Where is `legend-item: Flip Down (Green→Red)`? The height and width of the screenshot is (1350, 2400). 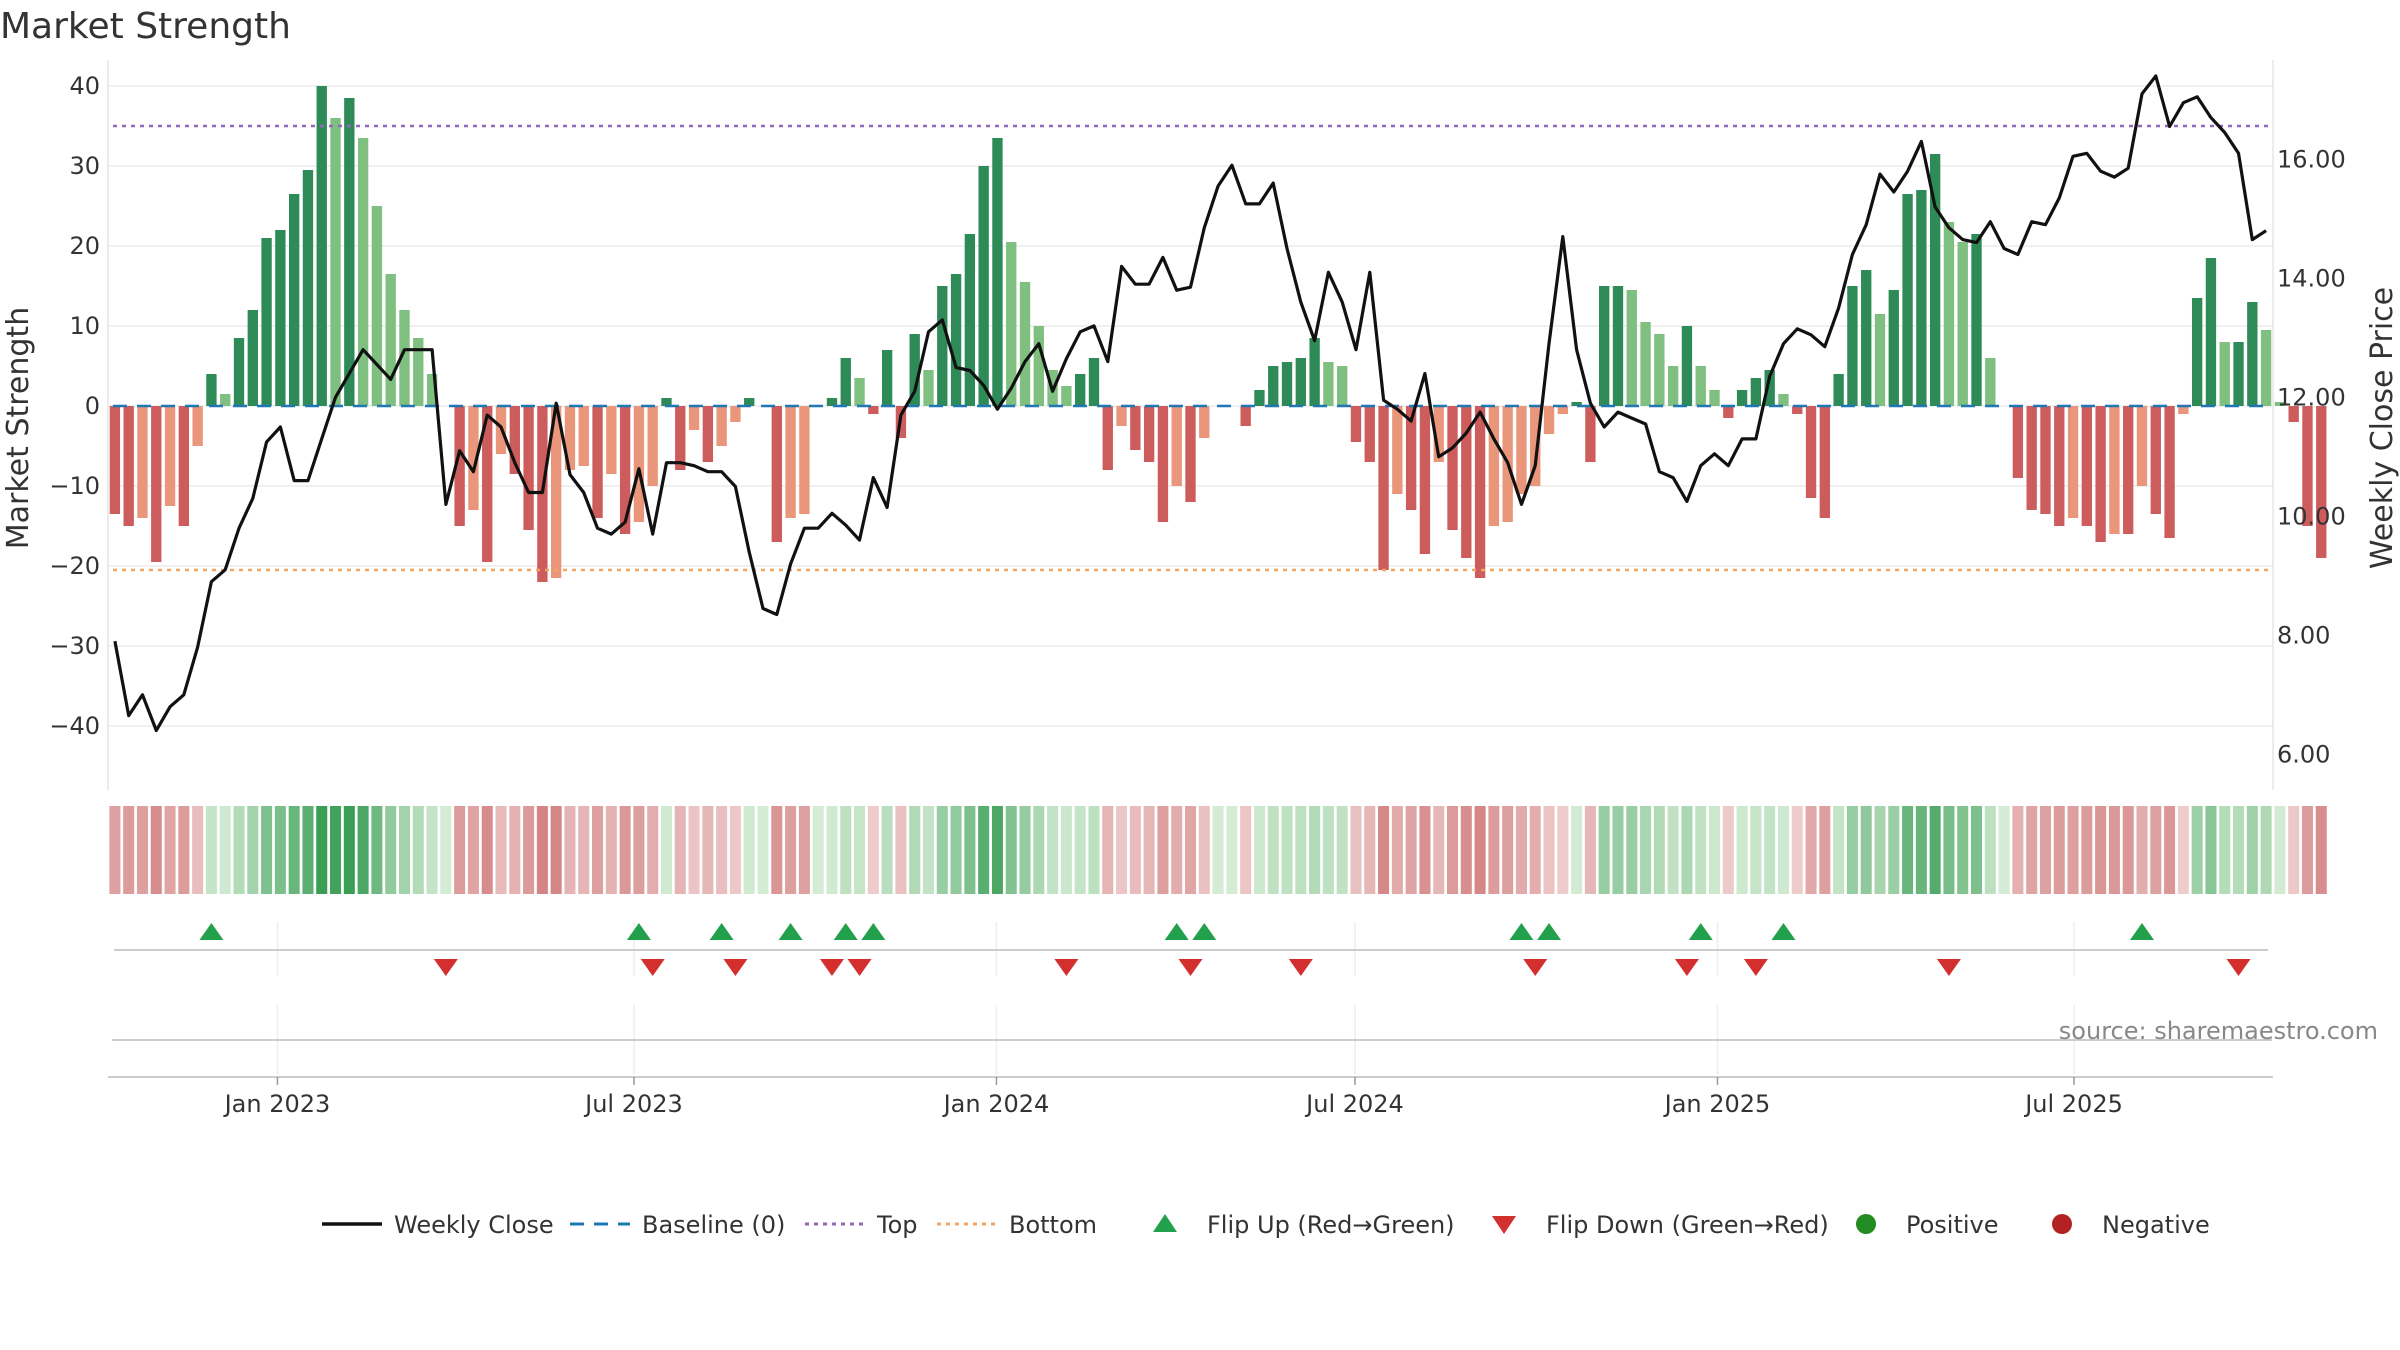 legend-item: Flip Down (Green→Red) is located at coordinates (1660, 1225).